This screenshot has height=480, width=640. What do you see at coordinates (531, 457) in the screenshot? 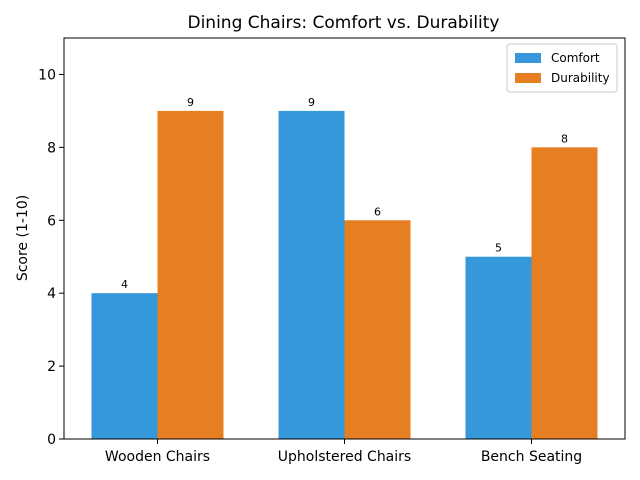
I see `x-tick-label: Bench Seating` at bounding box center [531, 457].